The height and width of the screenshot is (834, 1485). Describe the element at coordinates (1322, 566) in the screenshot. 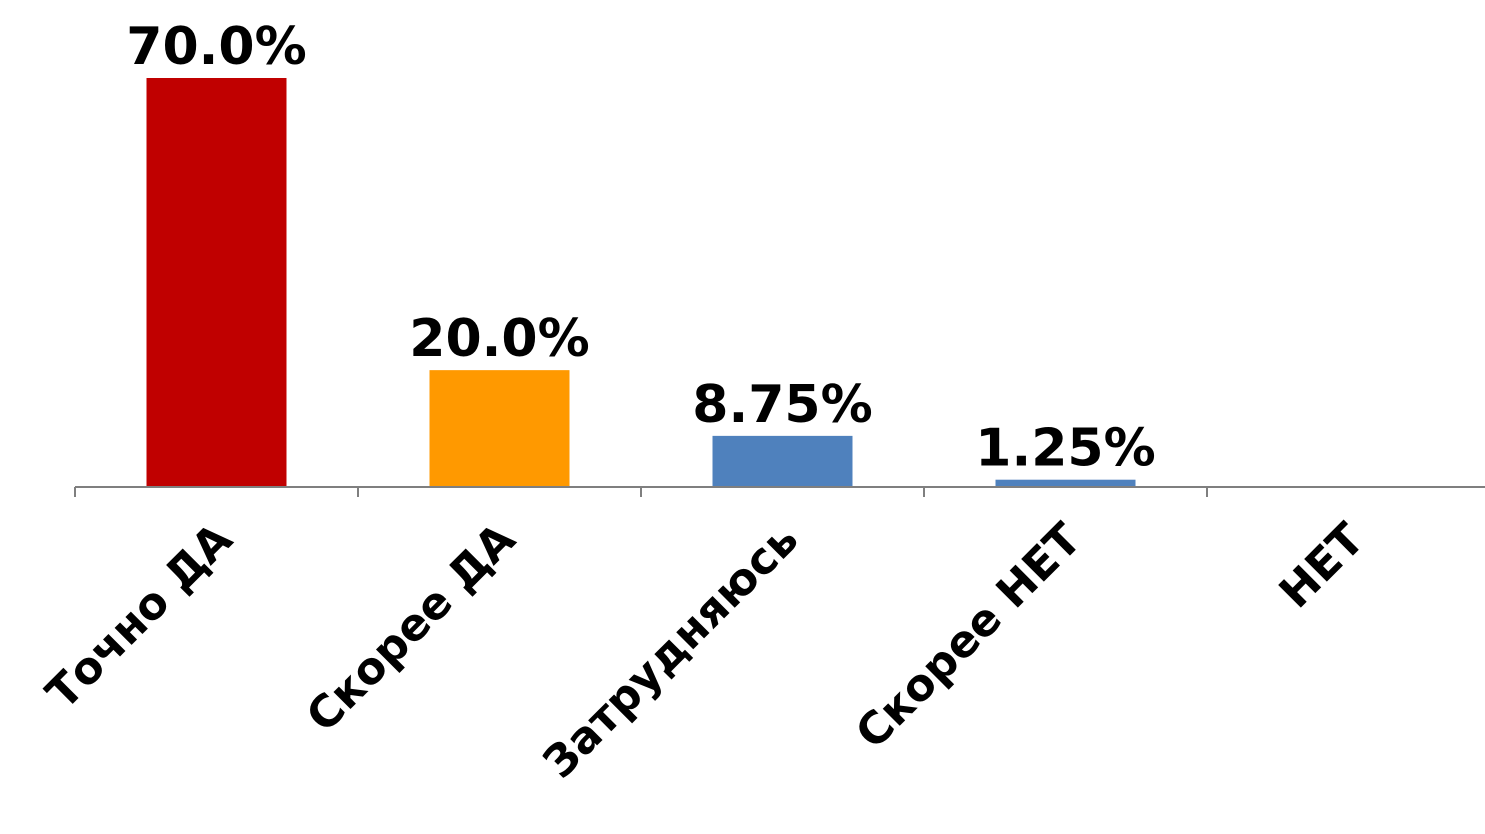

I see `x-tick-label: НЕТ` at that location.